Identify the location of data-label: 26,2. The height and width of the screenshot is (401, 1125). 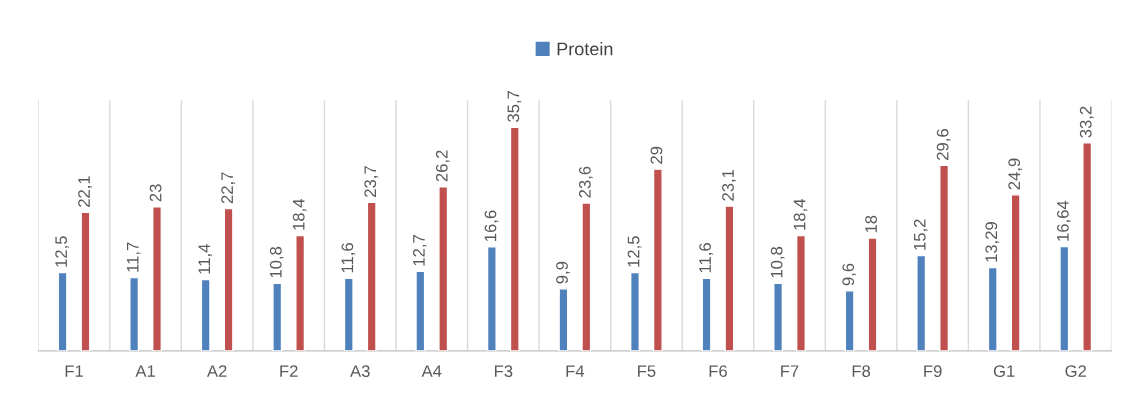
(442, 166).